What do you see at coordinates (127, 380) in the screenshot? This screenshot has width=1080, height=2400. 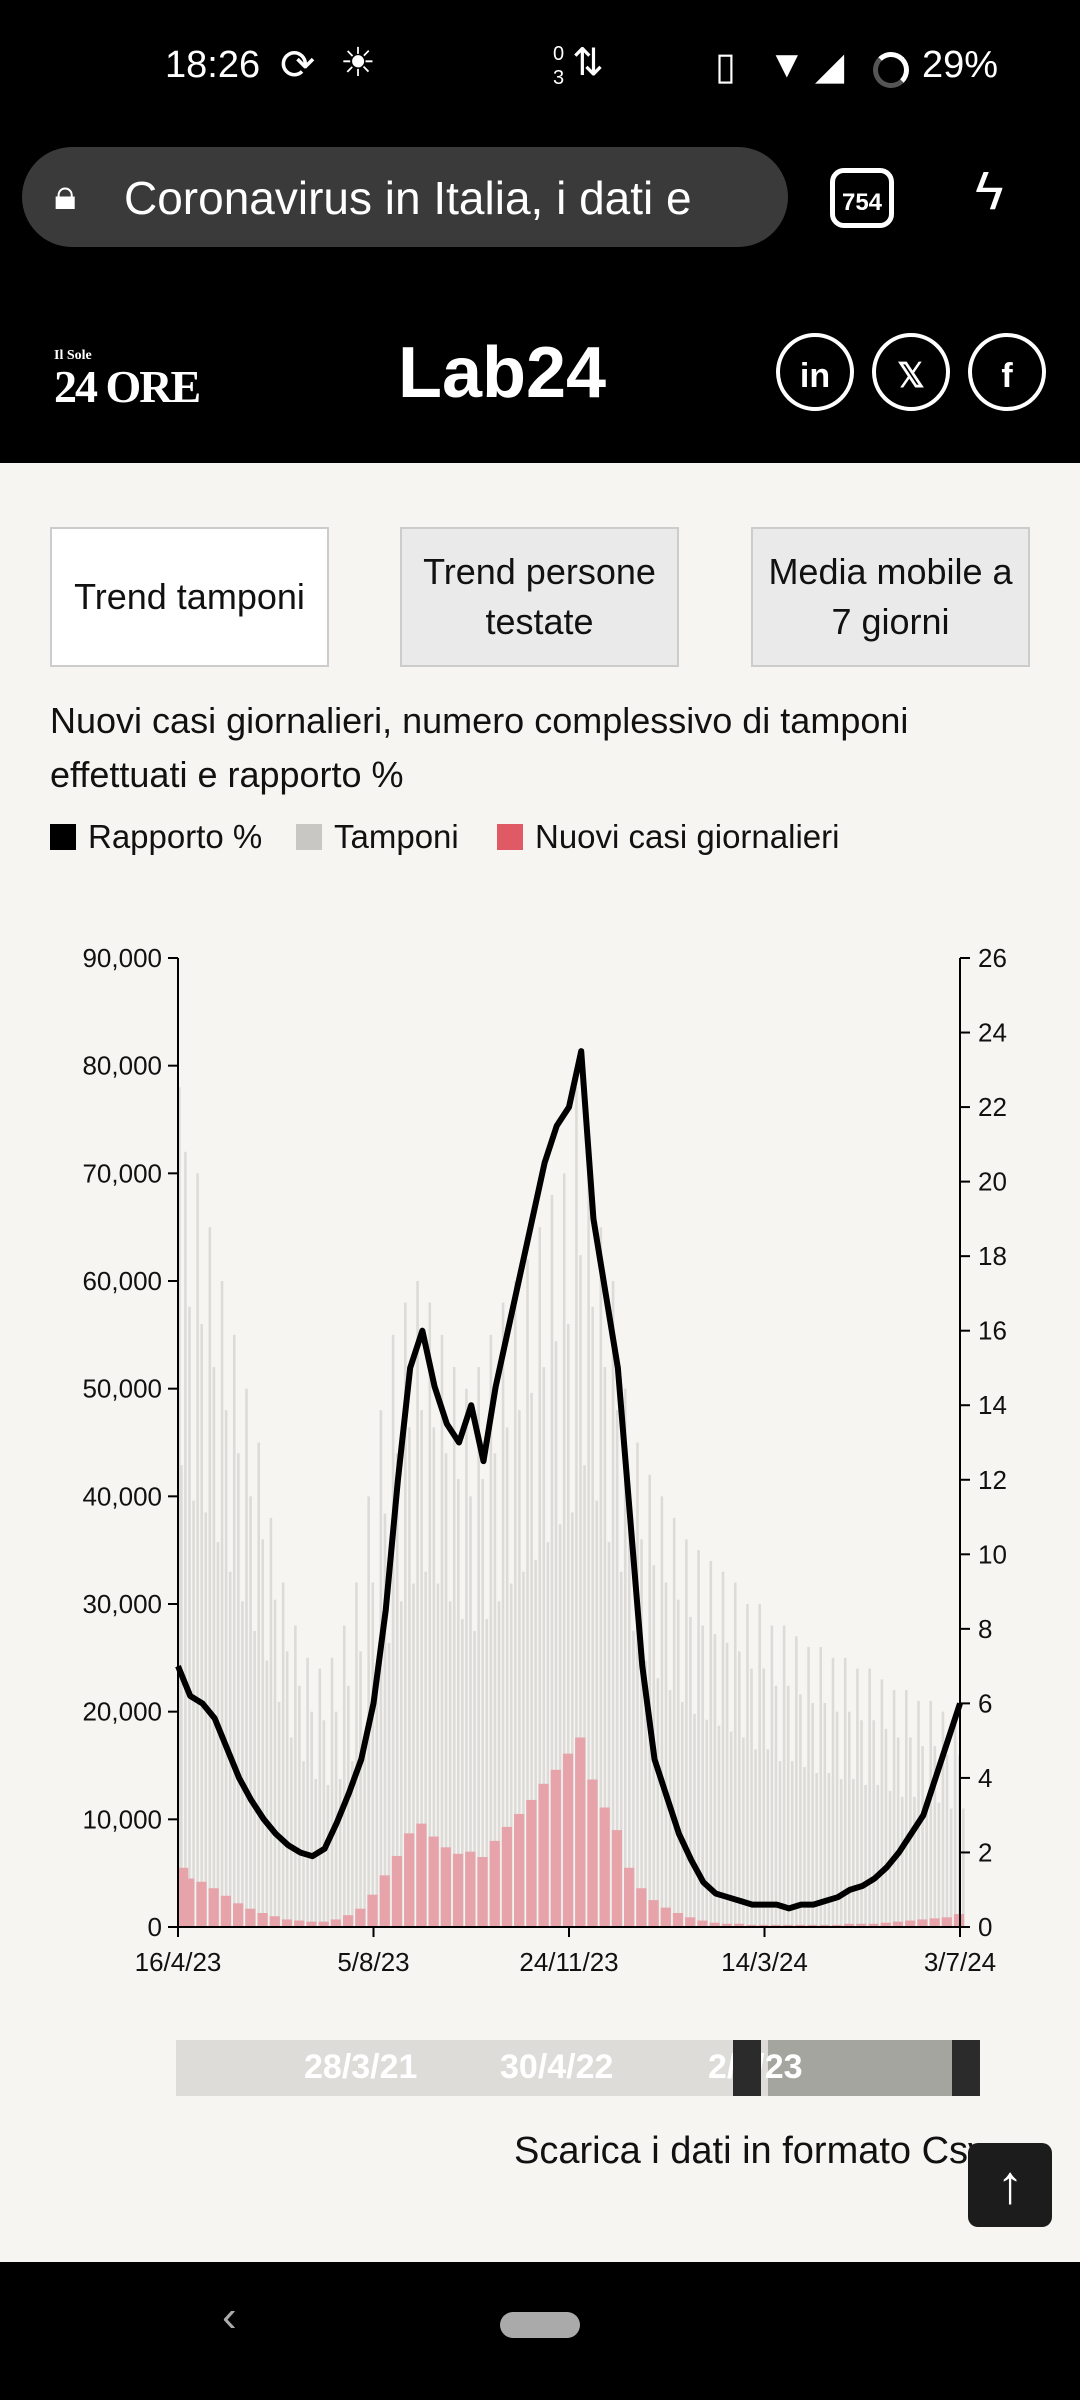 I see `sole-24-ore-logo: Il Sole 24 ORE` at bounding box center [127, 380].